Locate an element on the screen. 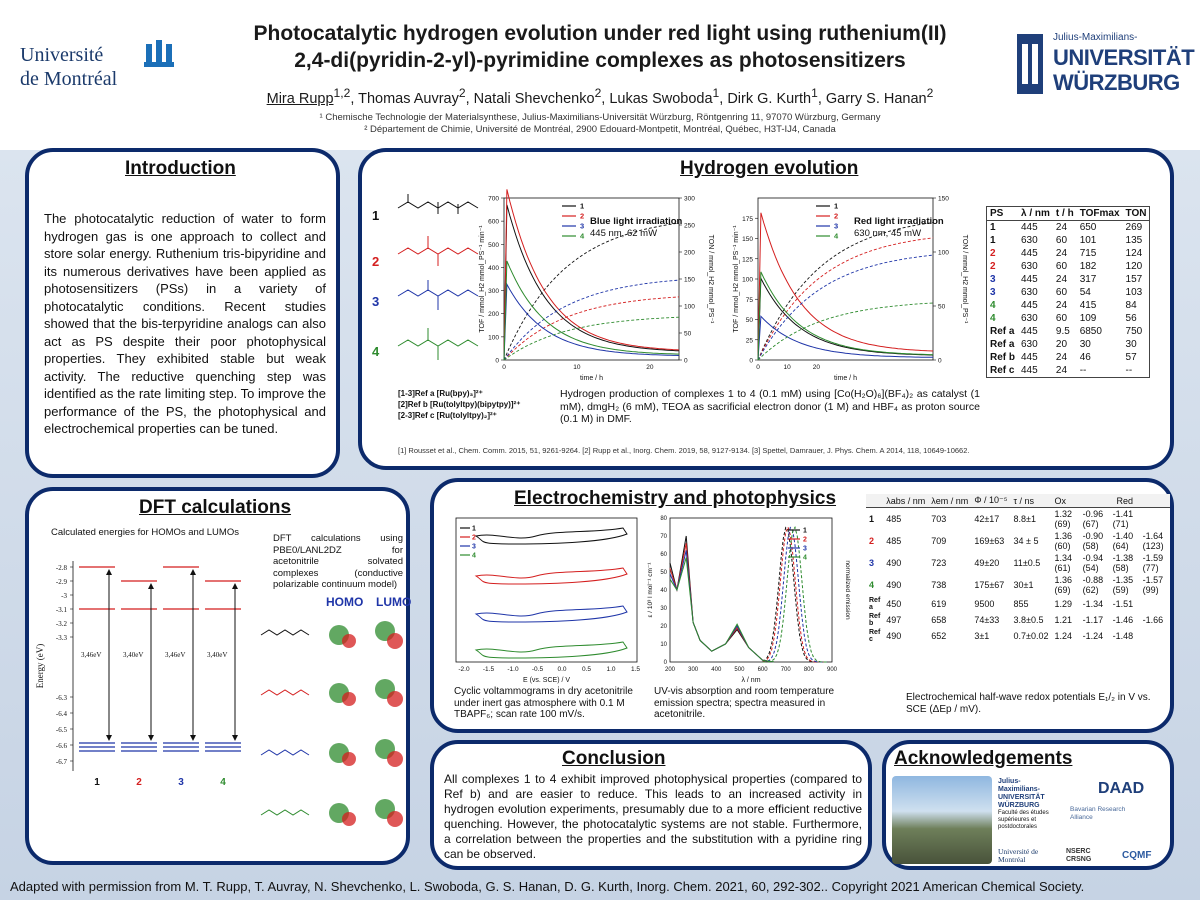 The width and height of the screenshot is (1200, 900). y2-tick-label: 300 is located at coordinates (689, 199).